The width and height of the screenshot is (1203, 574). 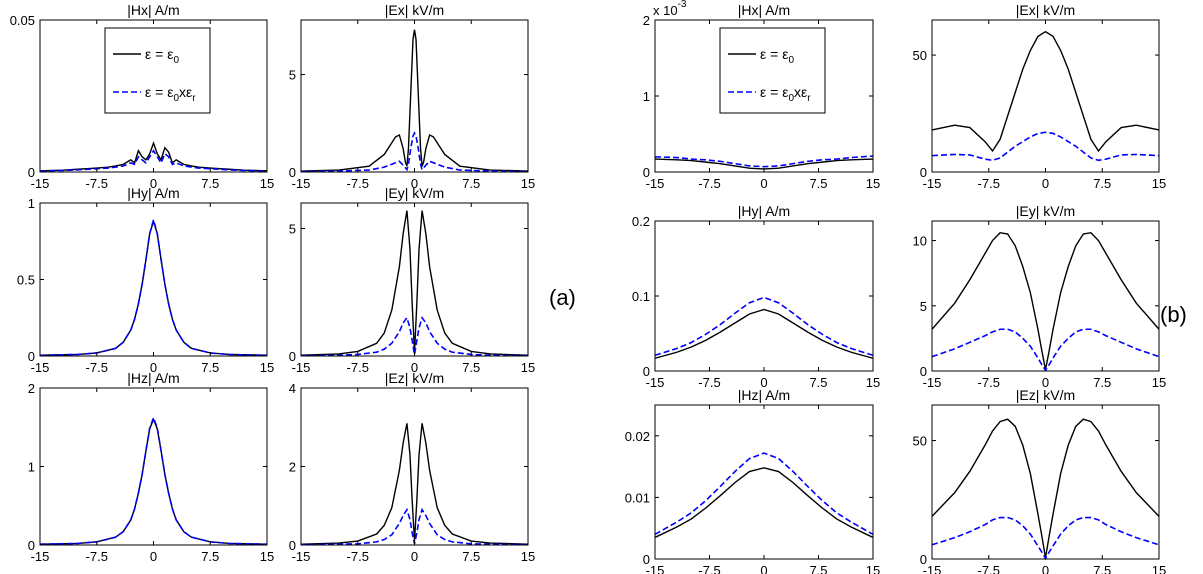 I want to click on legend-label-dielectric: ε = ε0xεr, so click(x=170, y=94).